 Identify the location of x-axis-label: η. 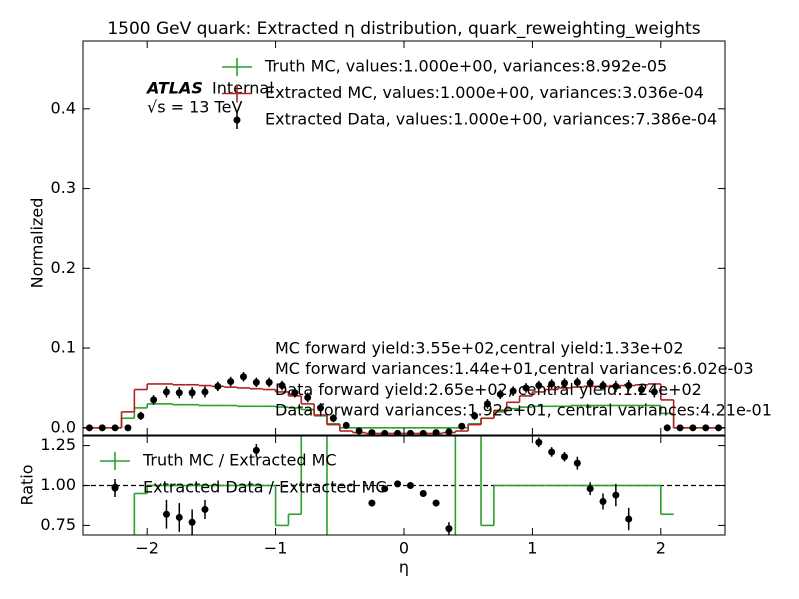
(404, 567).